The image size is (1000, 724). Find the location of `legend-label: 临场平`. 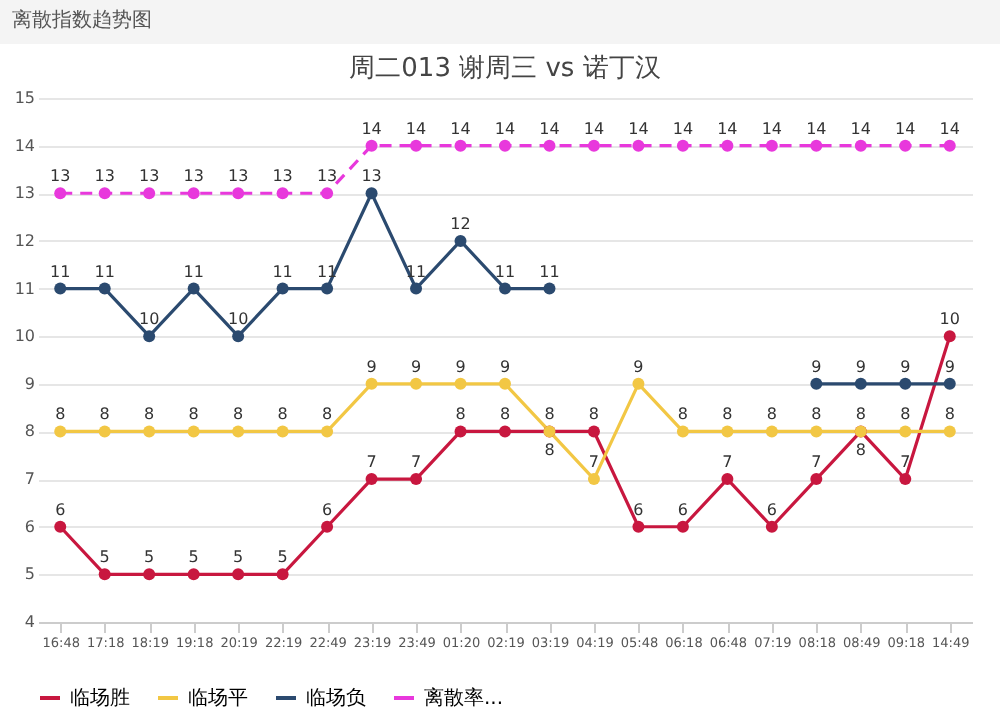

legend-label: 临场平 is located at coordinates (218, 698).